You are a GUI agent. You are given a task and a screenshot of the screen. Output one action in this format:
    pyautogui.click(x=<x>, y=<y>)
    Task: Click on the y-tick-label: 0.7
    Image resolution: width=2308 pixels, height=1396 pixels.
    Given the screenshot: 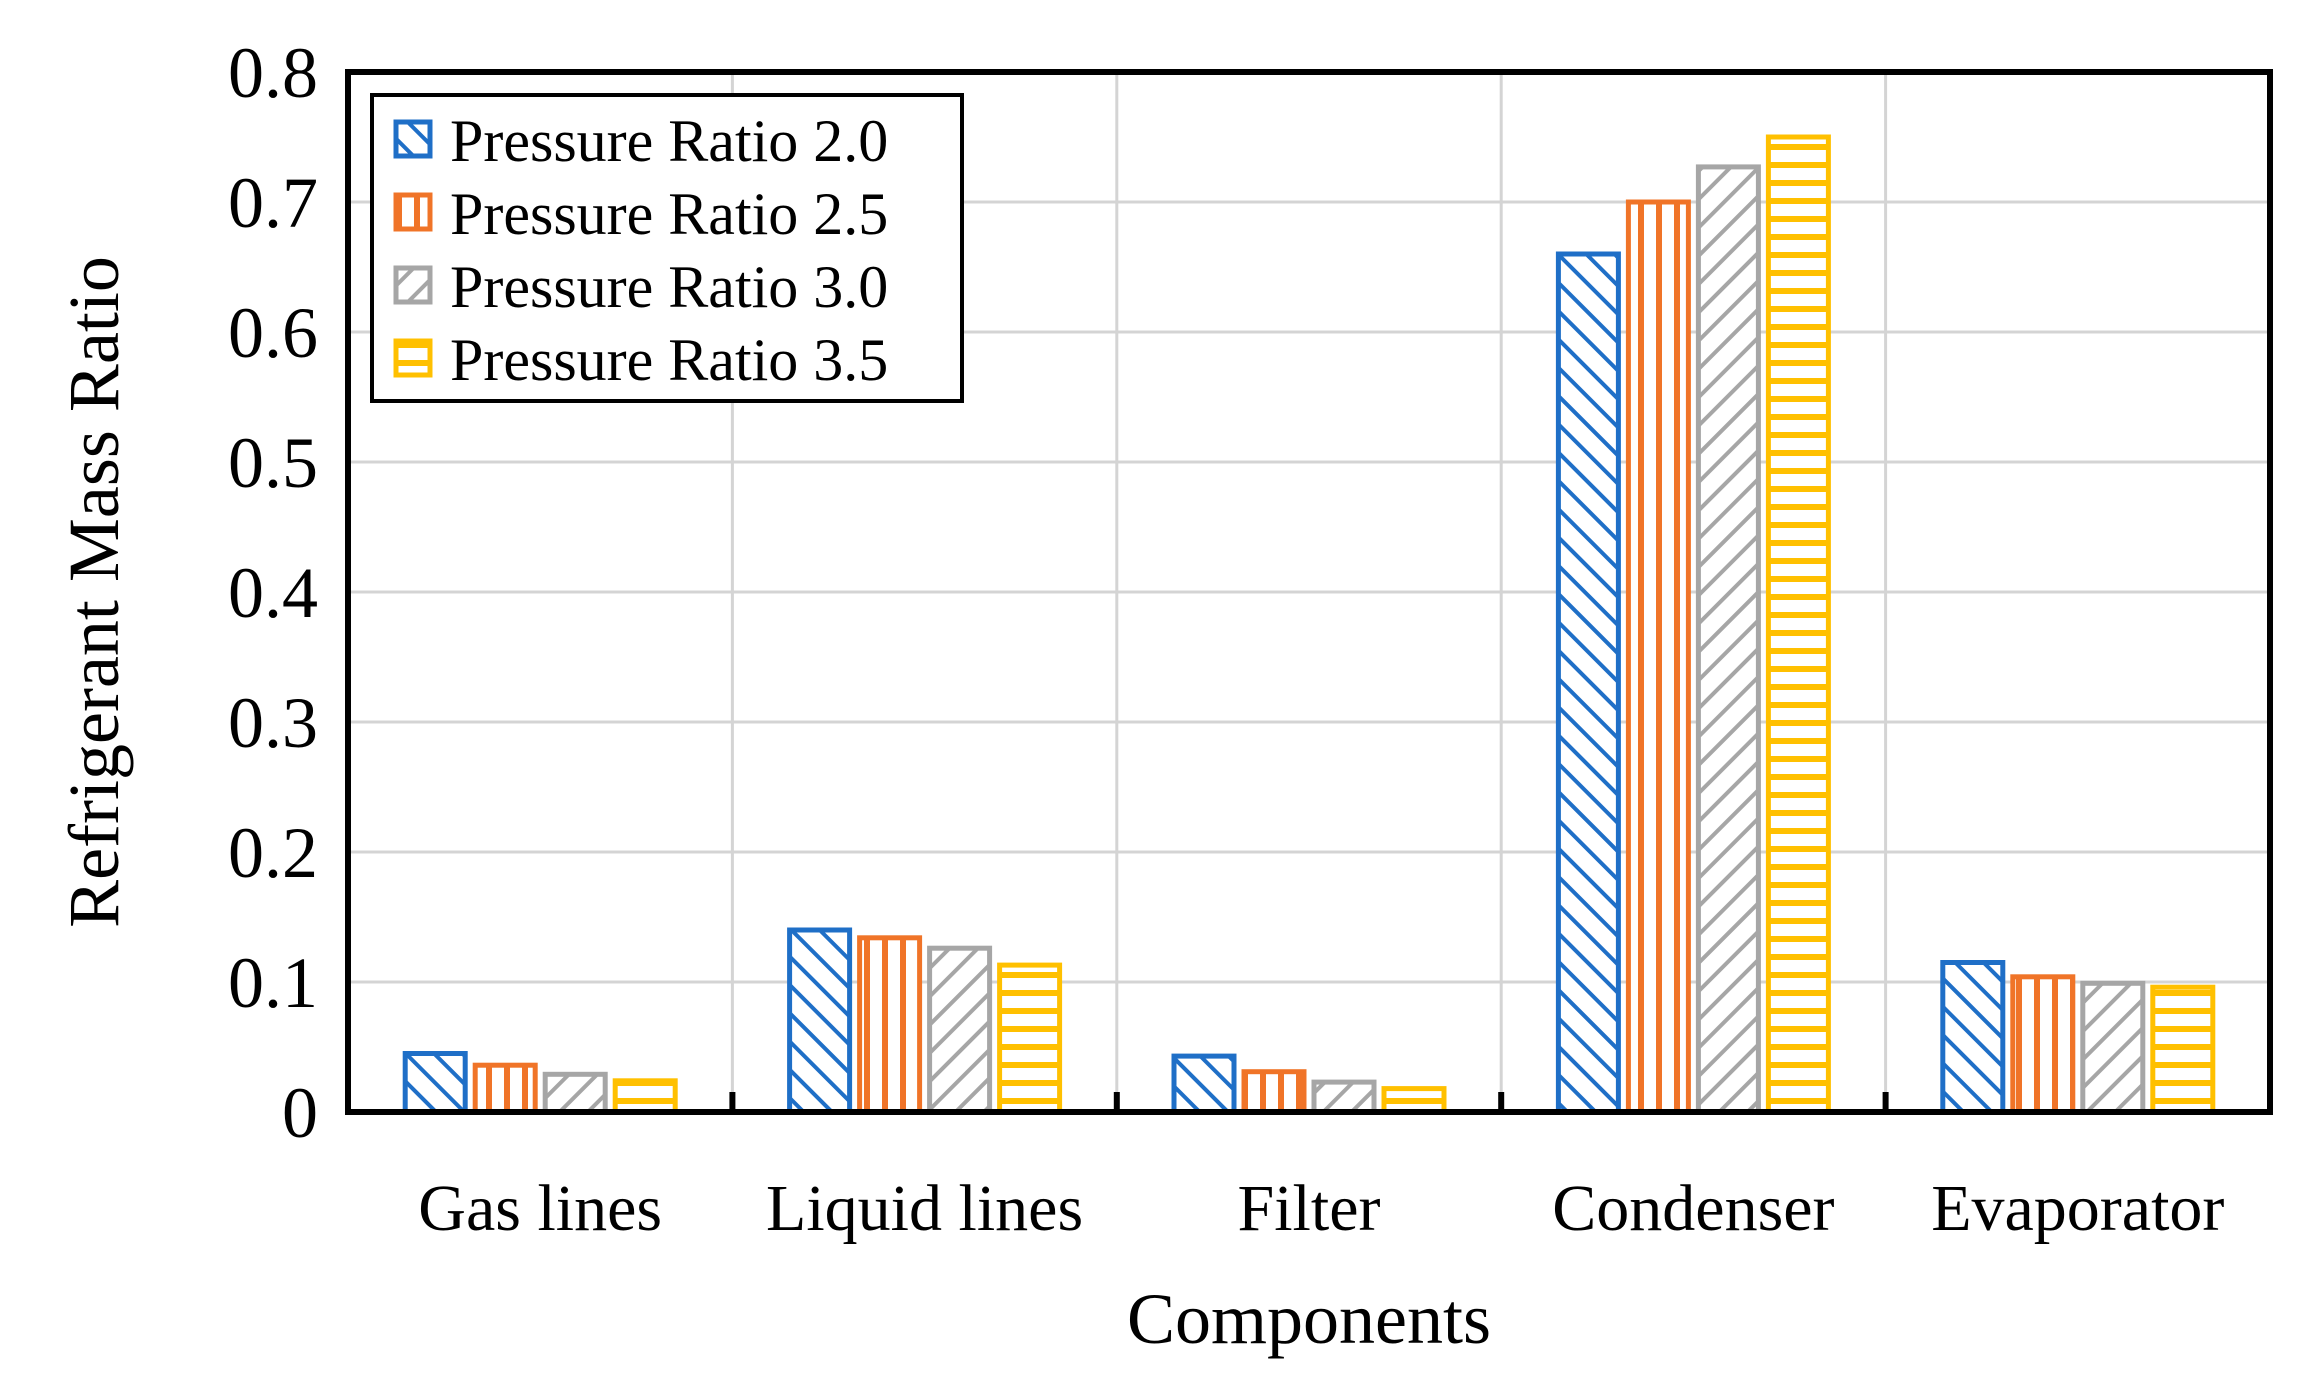 What is the action you would take?
    pyautogui.click(x=273, y=203)
    